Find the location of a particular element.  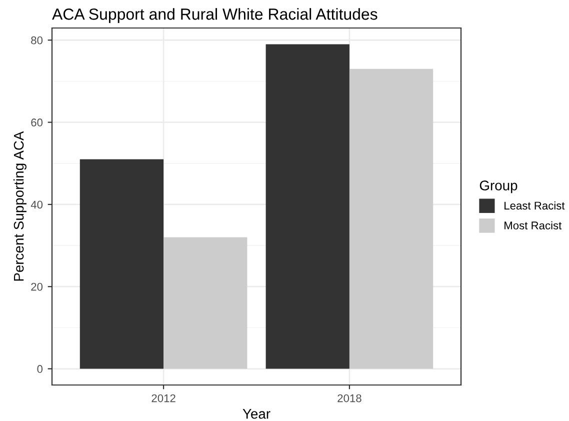

legend-title: Group is located at coordinates (499, 187).